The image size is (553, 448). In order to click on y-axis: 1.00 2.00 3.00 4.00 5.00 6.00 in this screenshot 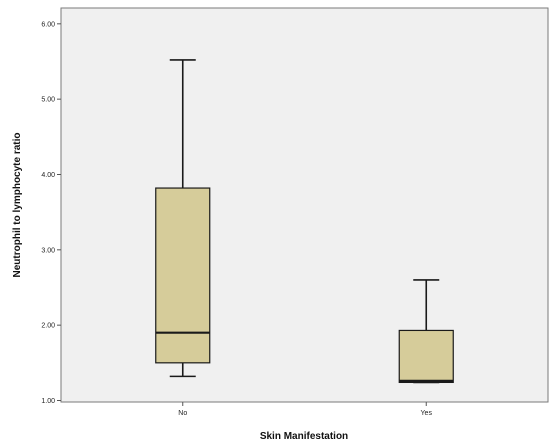, I will do `click(51, 213)`.